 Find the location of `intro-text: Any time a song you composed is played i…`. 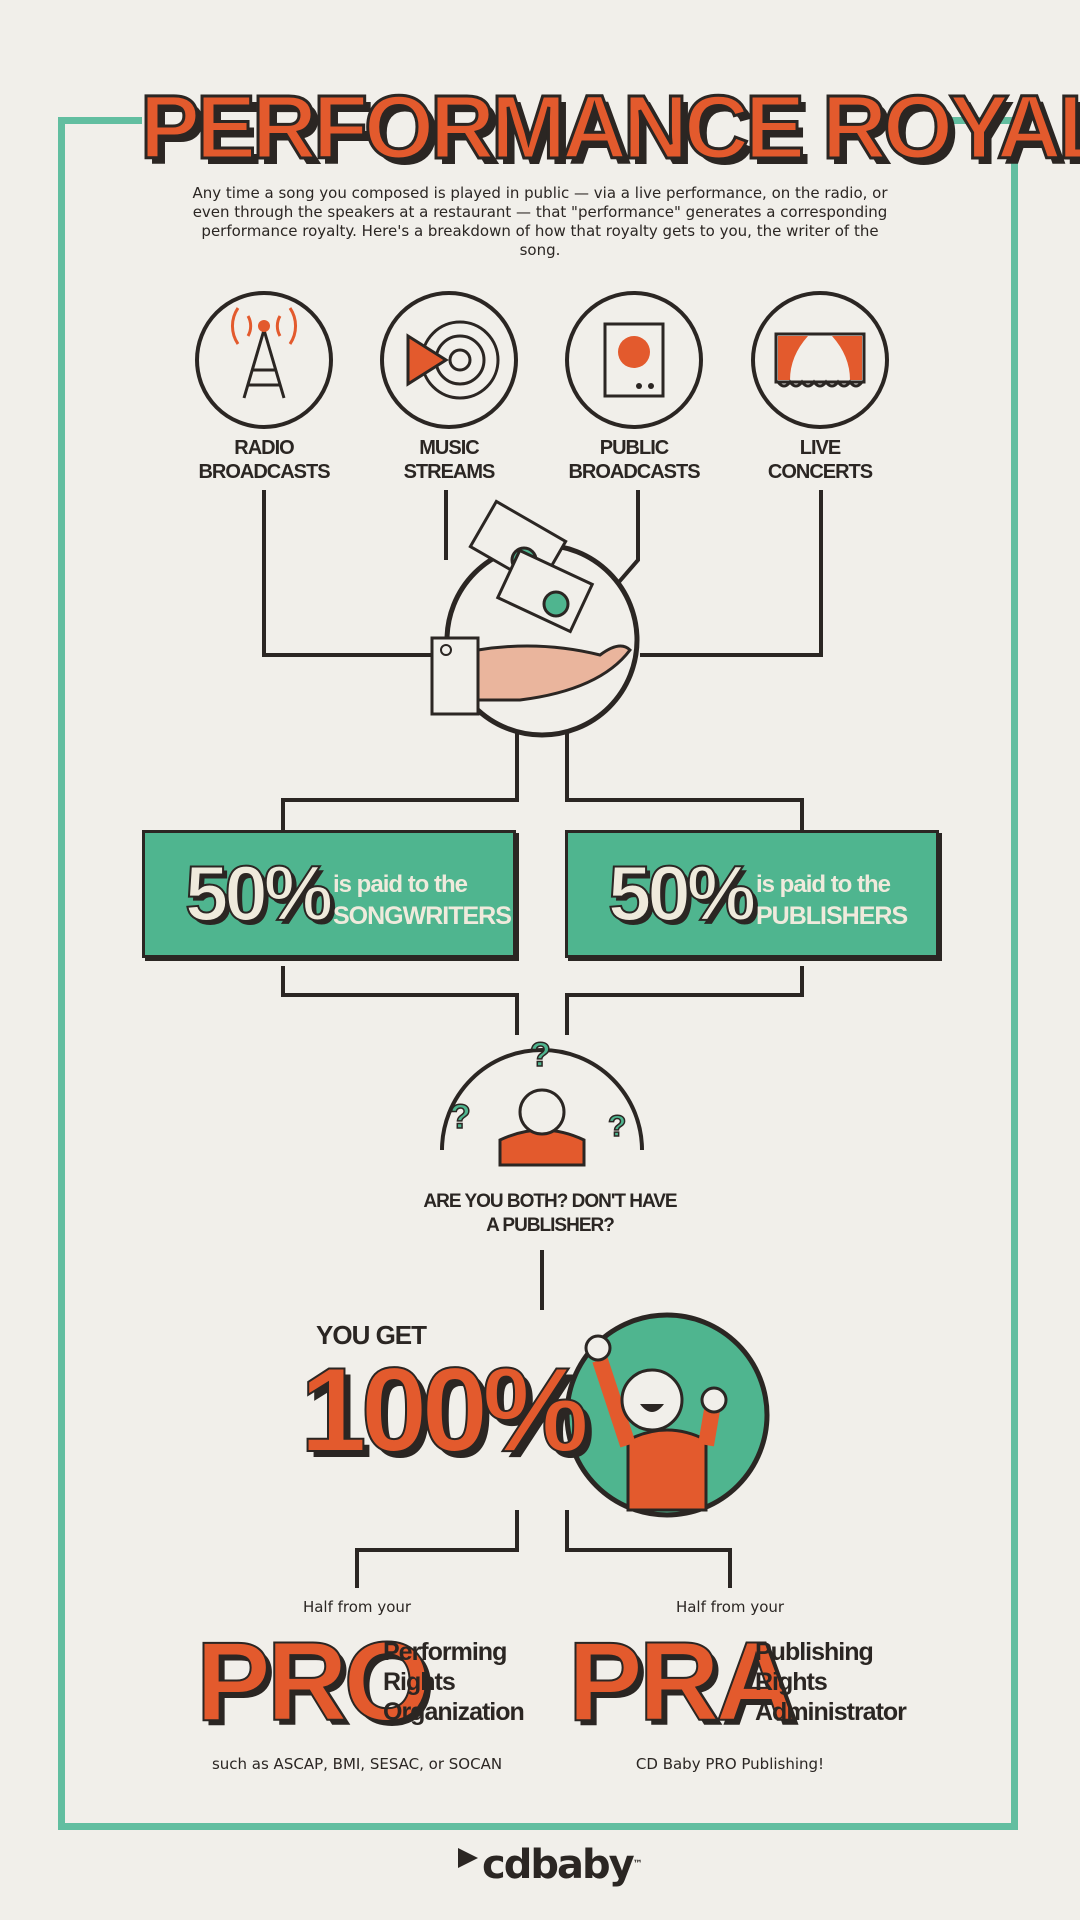

intro-text: Any time a song you composed is played i… is located at coordinates (540, 221).